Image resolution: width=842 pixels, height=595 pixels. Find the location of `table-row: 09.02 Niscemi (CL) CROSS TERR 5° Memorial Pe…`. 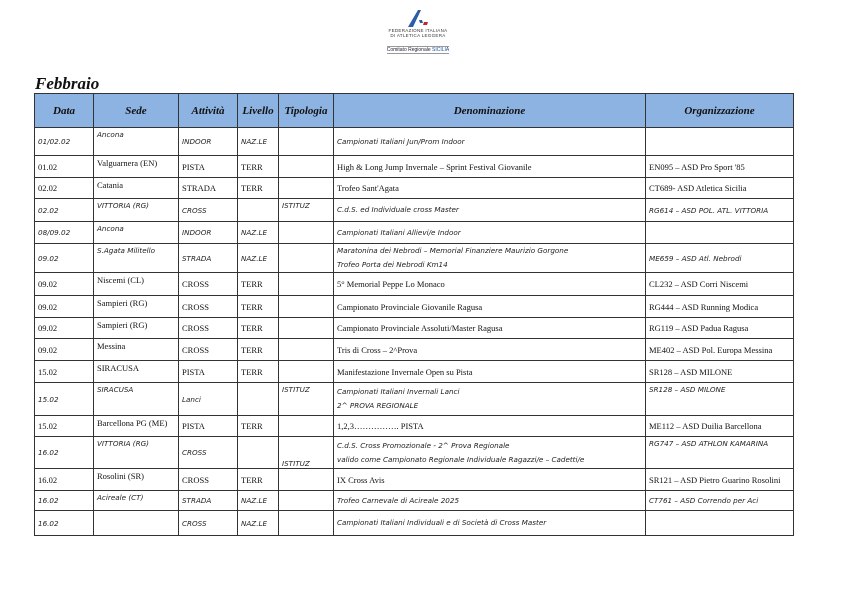

table-row: 09.02 Niscemi (CL) CROSS TERR 5° Memorial Pe… is located at coordinates (414, 284).